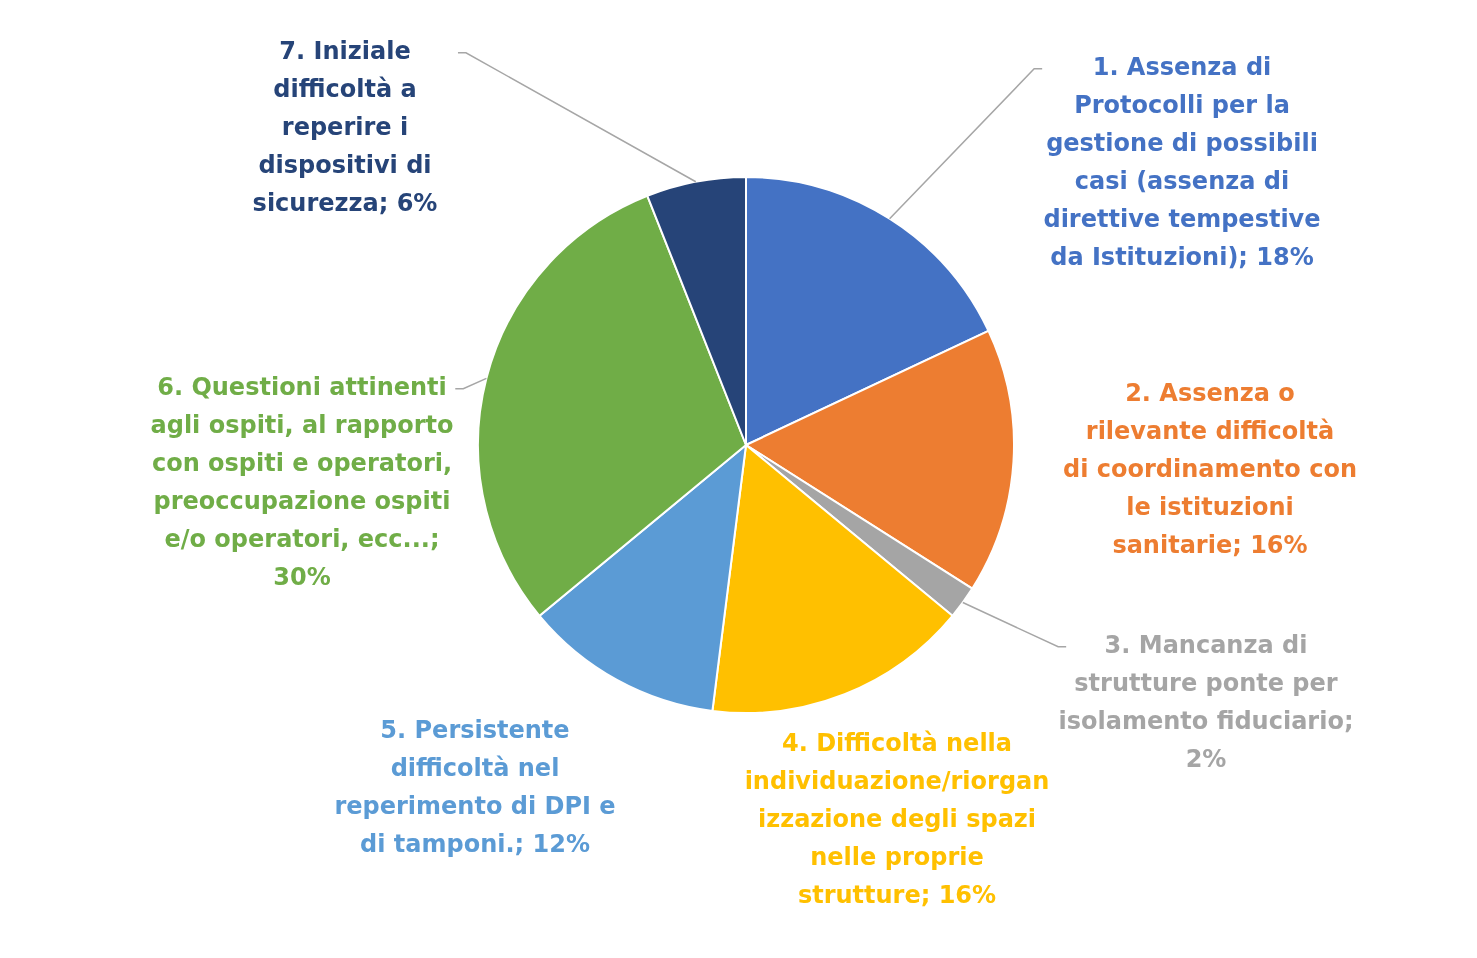  I want to click on slice-label: 7. Iniziale difficoltà a reperire i dispositivi di sicurezza; 6%, so click(345, 126).